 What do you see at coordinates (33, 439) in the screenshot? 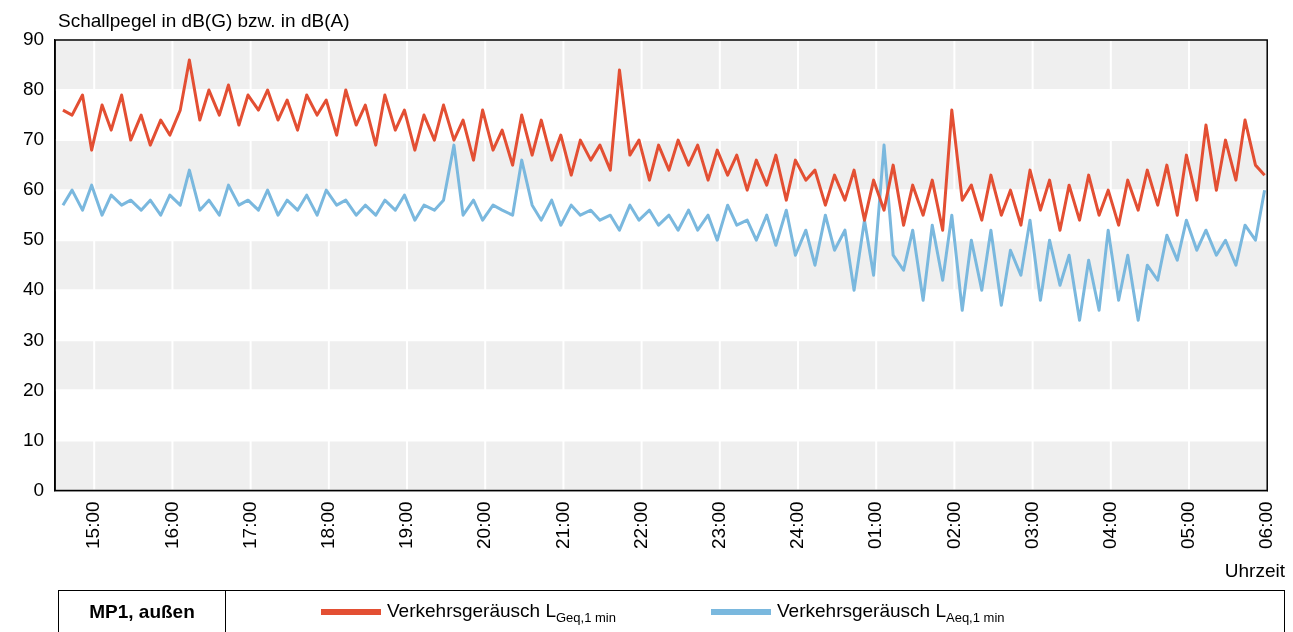
I see `y-tick-label: 10` at bounding box center [33, 439].